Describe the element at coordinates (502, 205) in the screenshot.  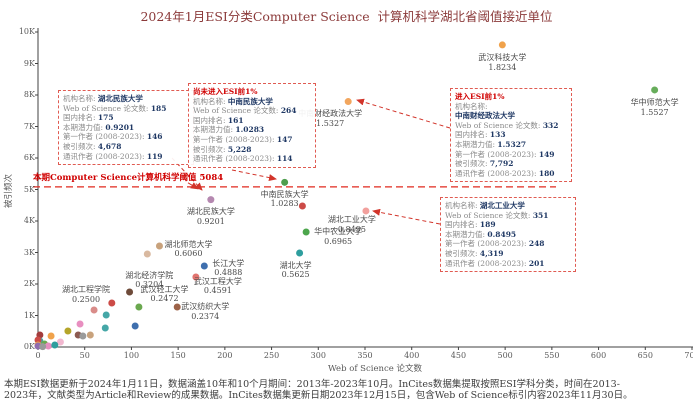
I see `annotation-row-value: 湖北工业大学` at that location.